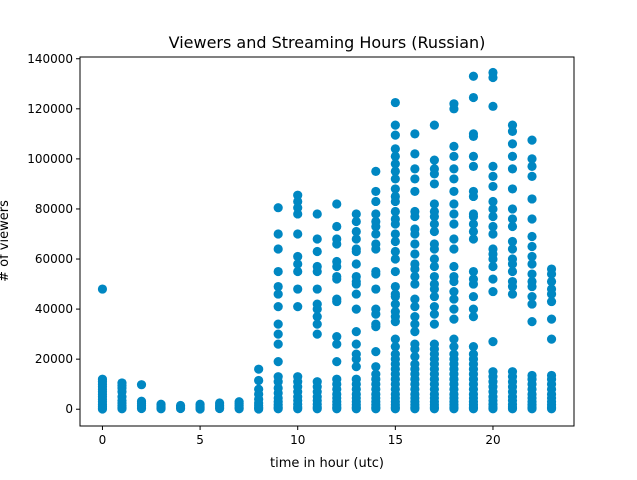 The width and height of the screenshot is (637, 480). I want to click on x-axis: 0 5 10 15 20, so click(300, 436).